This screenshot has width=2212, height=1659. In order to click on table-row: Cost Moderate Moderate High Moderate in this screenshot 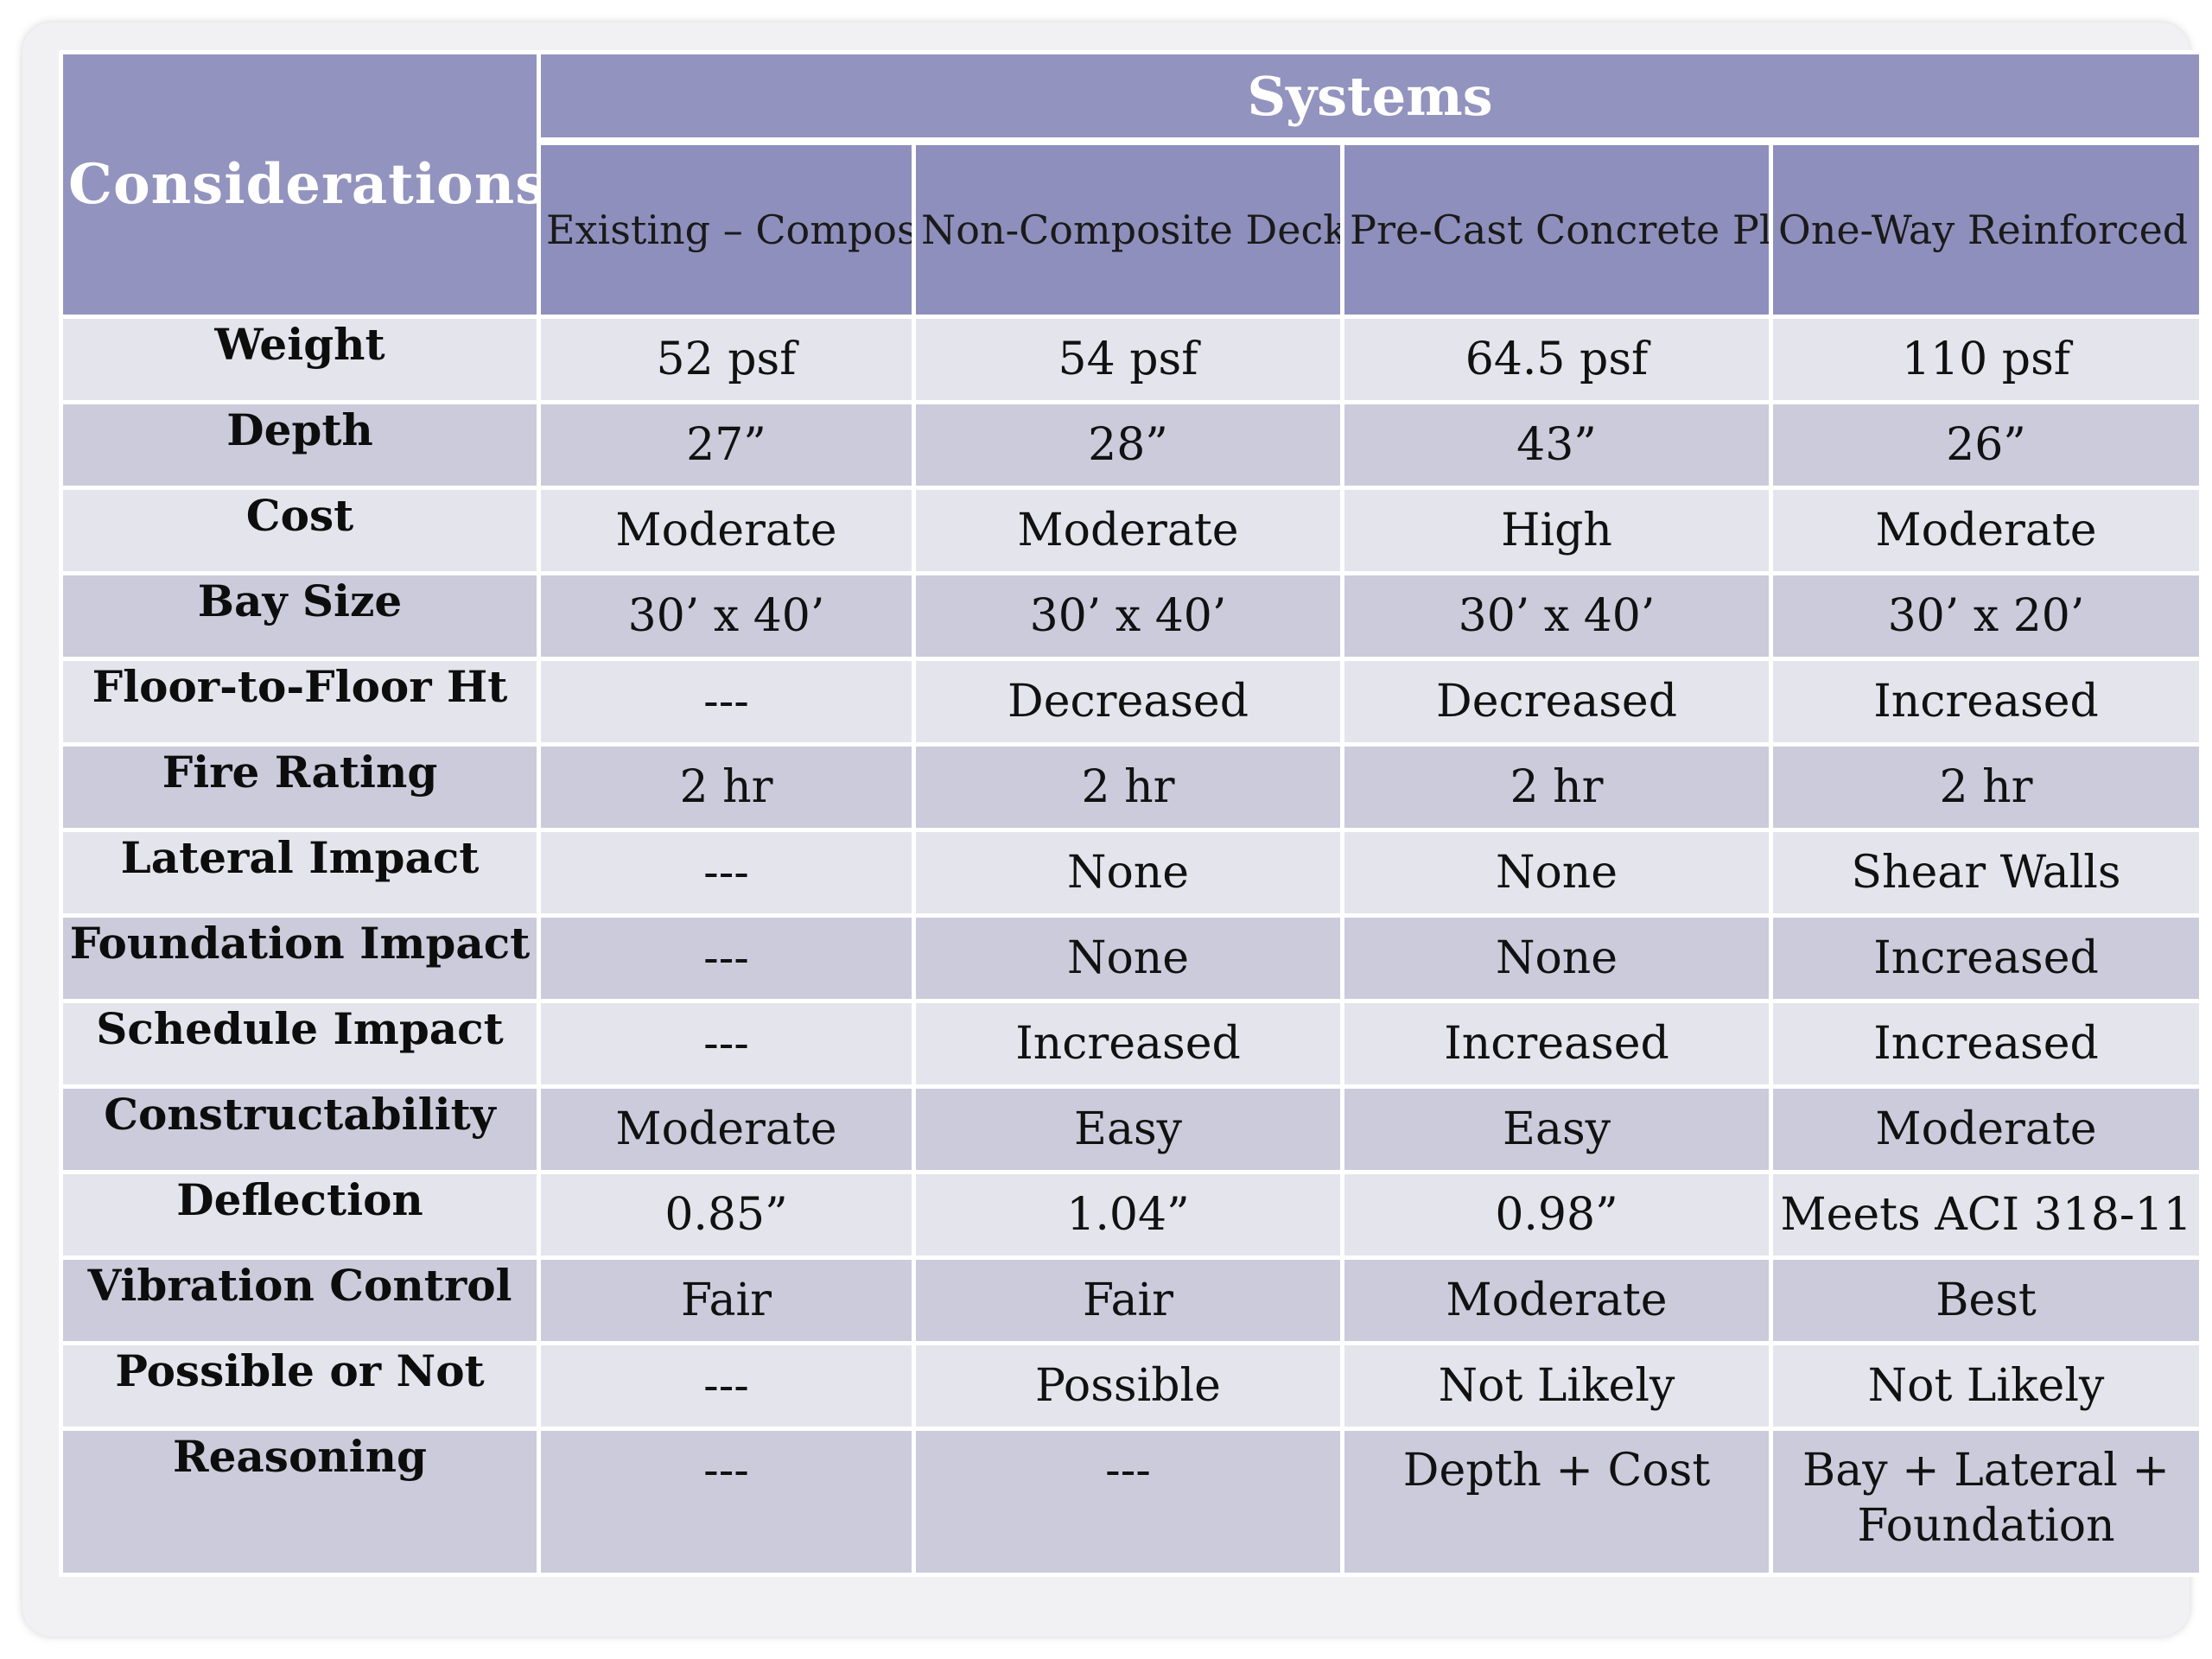, I will do `click(1131, 530)`.